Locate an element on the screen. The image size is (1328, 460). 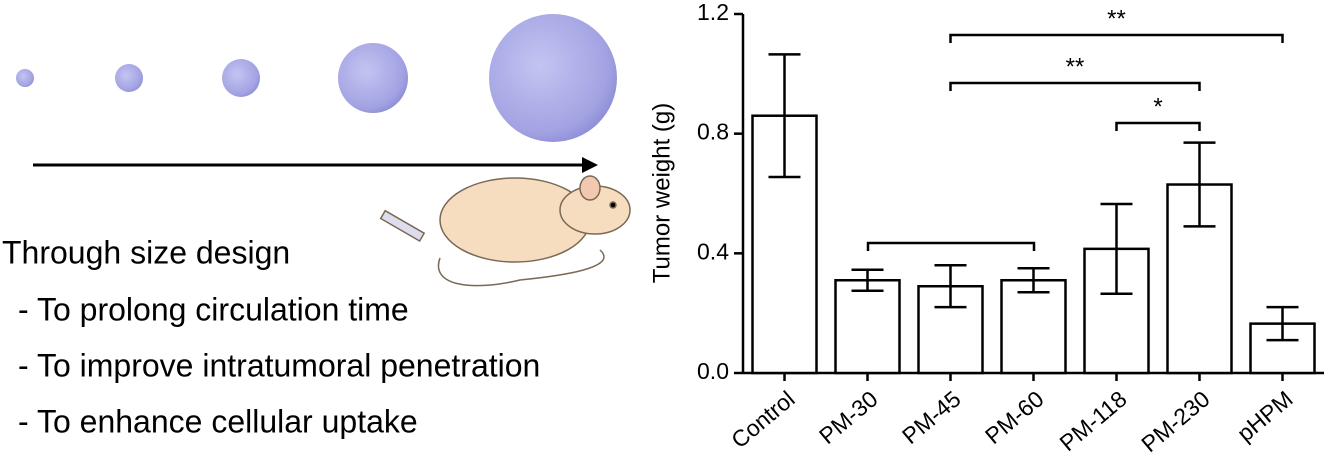
y-tick-label: 0.4 is located at coordinates (713, 251).